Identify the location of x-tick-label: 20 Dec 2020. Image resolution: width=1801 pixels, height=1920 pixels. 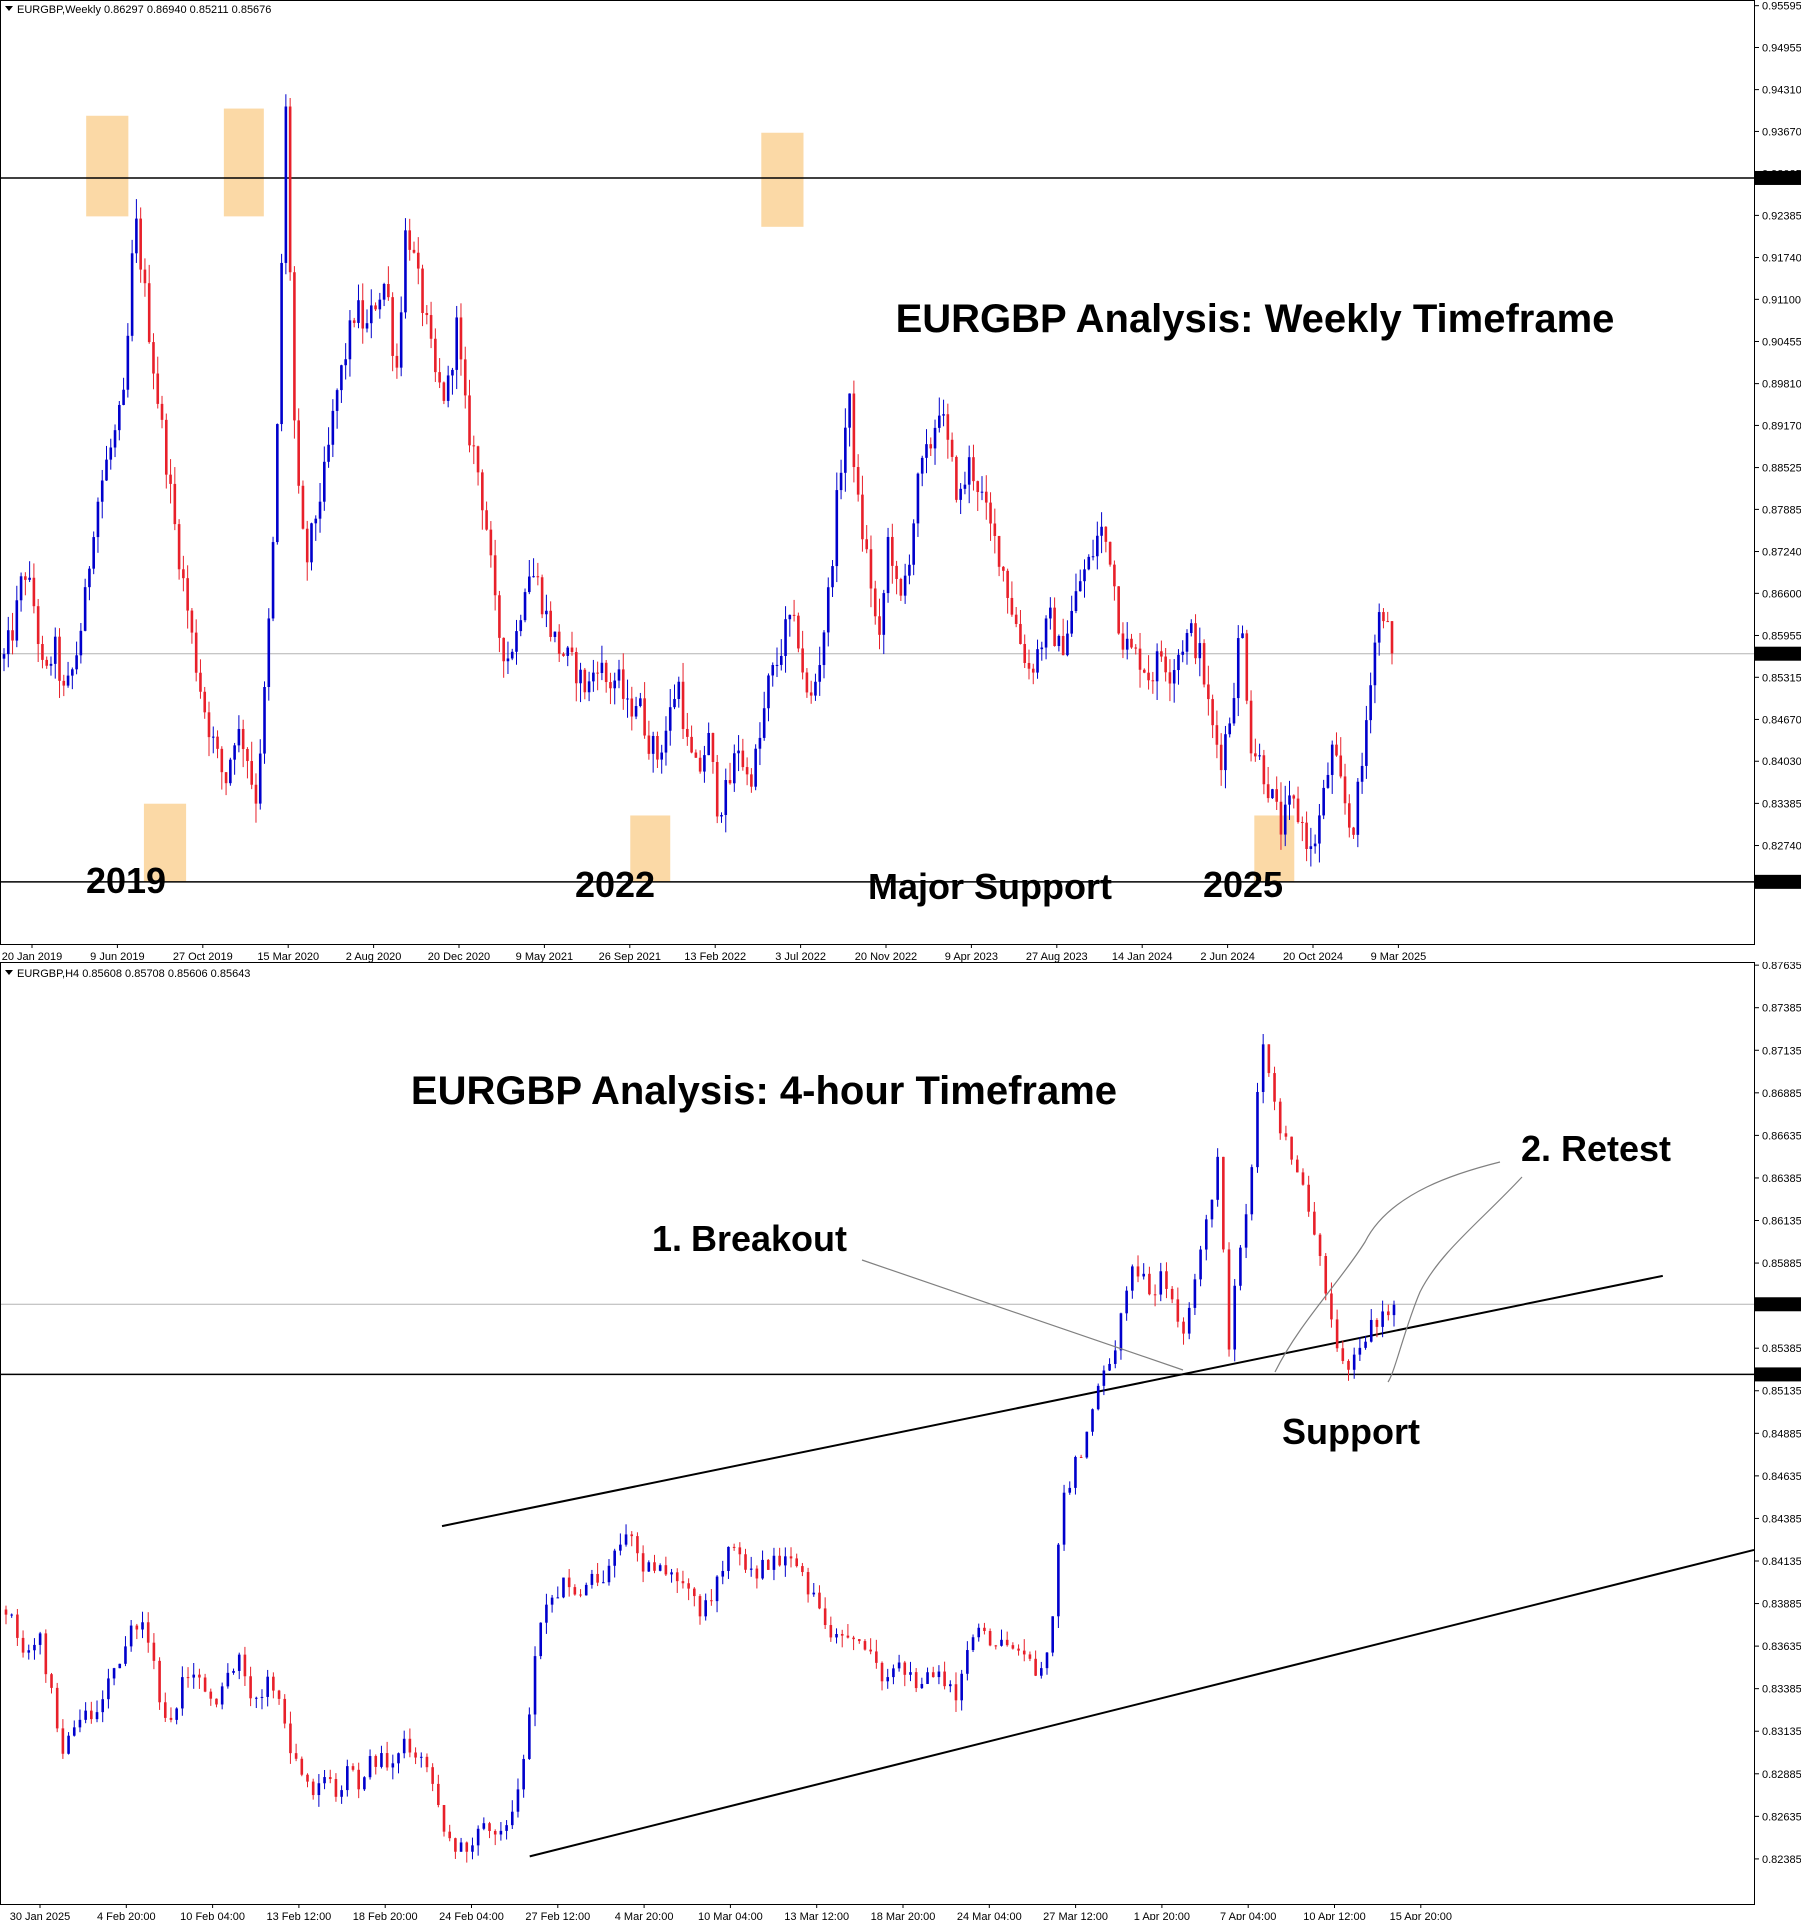
(459, 956).